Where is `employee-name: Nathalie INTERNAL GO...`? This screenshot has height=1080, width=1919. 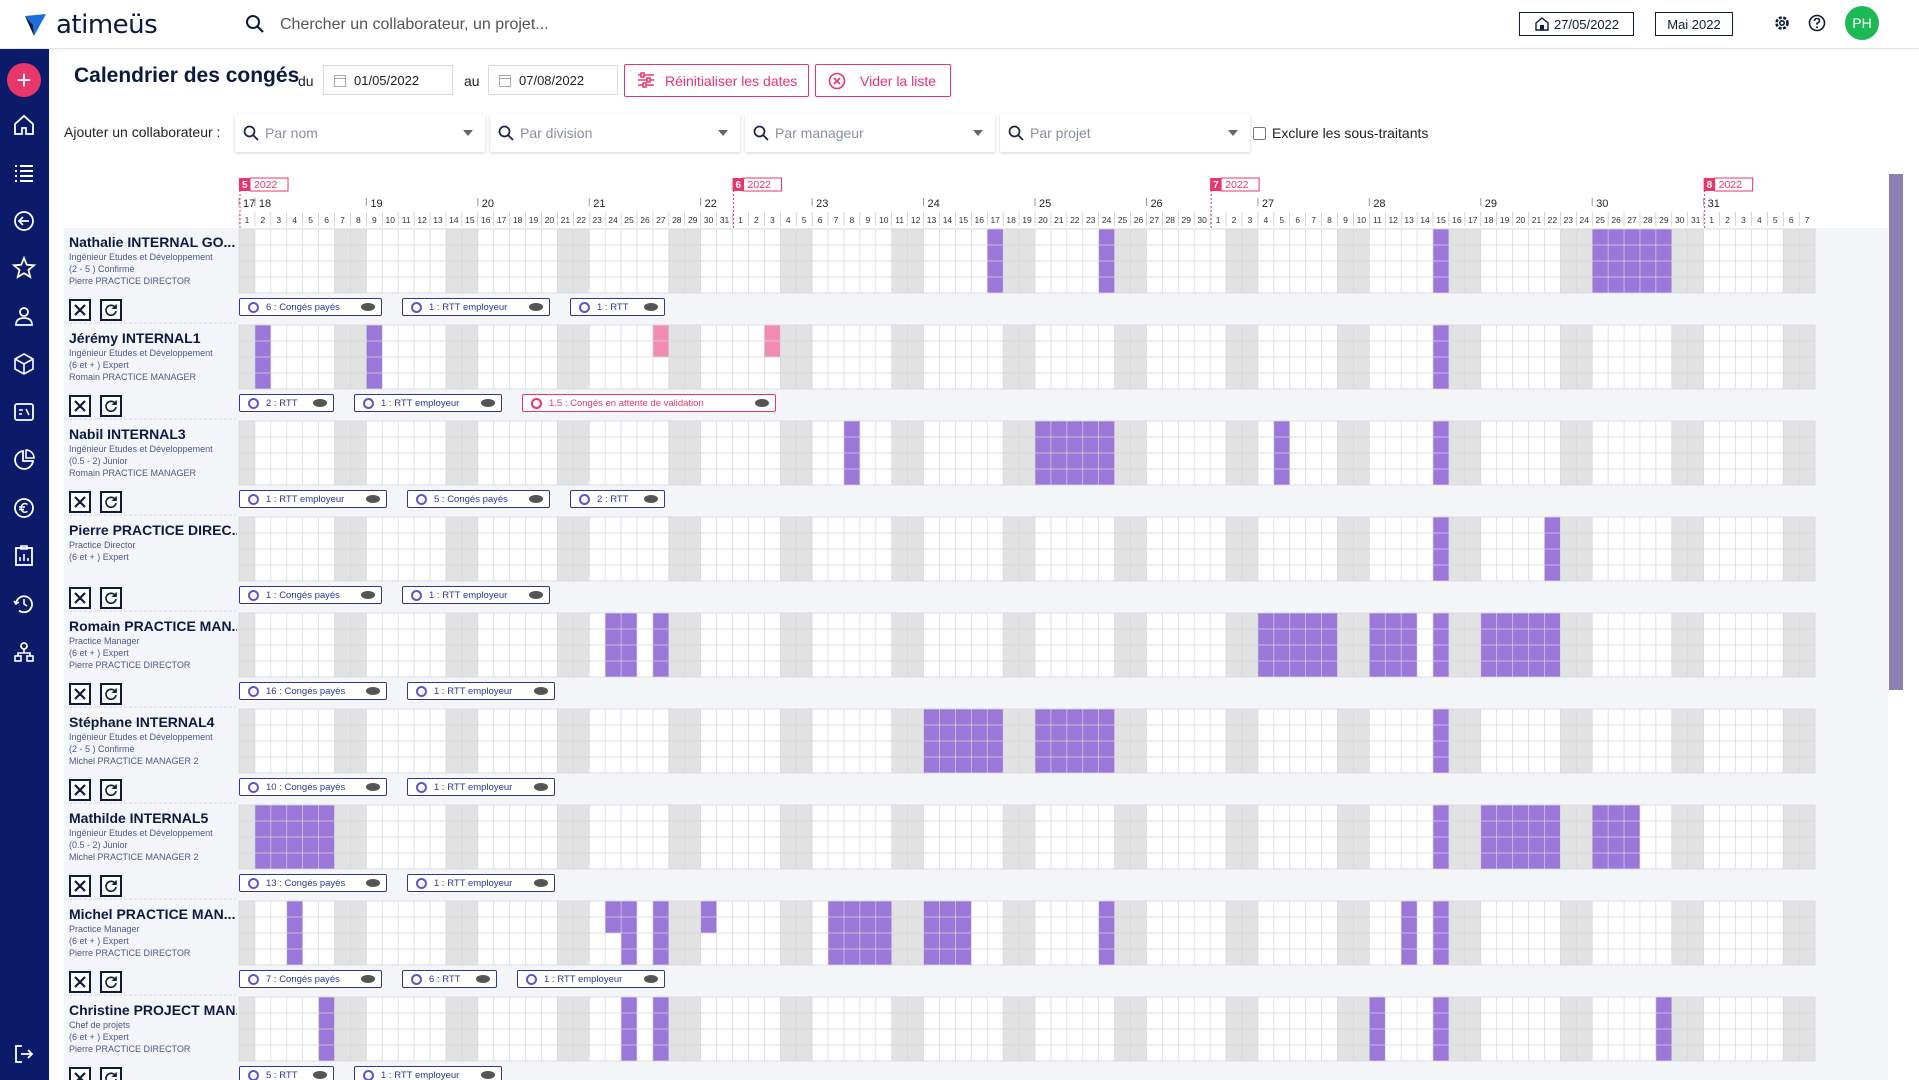
employee-name: Nathalie INTERNAL GO... is located at coordinates (152, 242).